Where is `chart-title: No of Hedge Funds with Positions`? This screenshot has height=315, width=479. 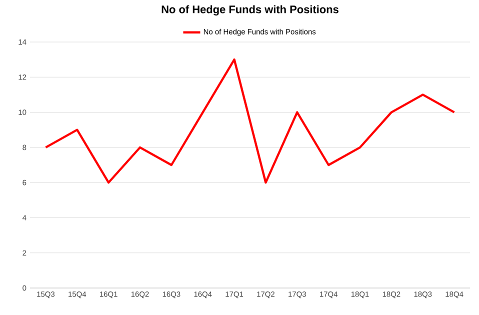
chart-title: No of Hedge Funds with Positions is located at coordinates (250, 10).